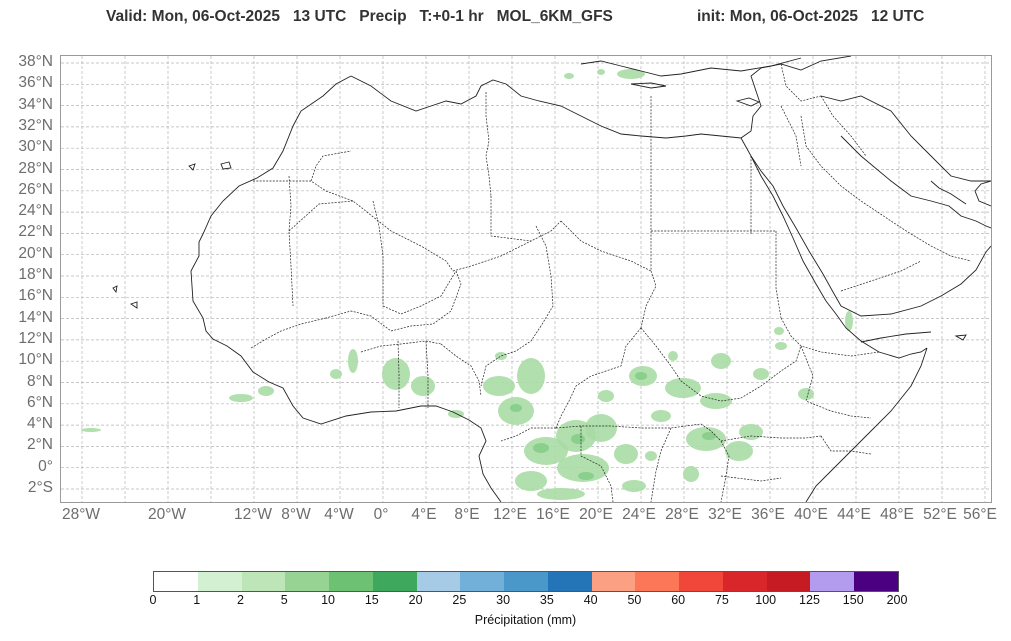 The width and height of the screenshot is (1011, 641). Describe the element at coordinates (510, 514) in the screenshot. I see `longitude-label: 12°E` at that location.